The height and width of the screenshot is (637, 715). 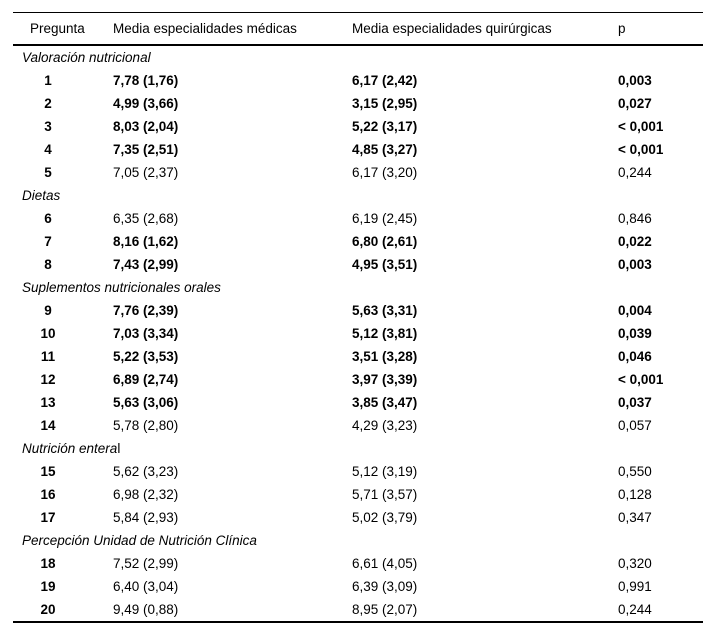 I want to click on table-row: 3 8,03 (2,04) 5,22 (3,17) < 0,001, so click(x=358, y=126).